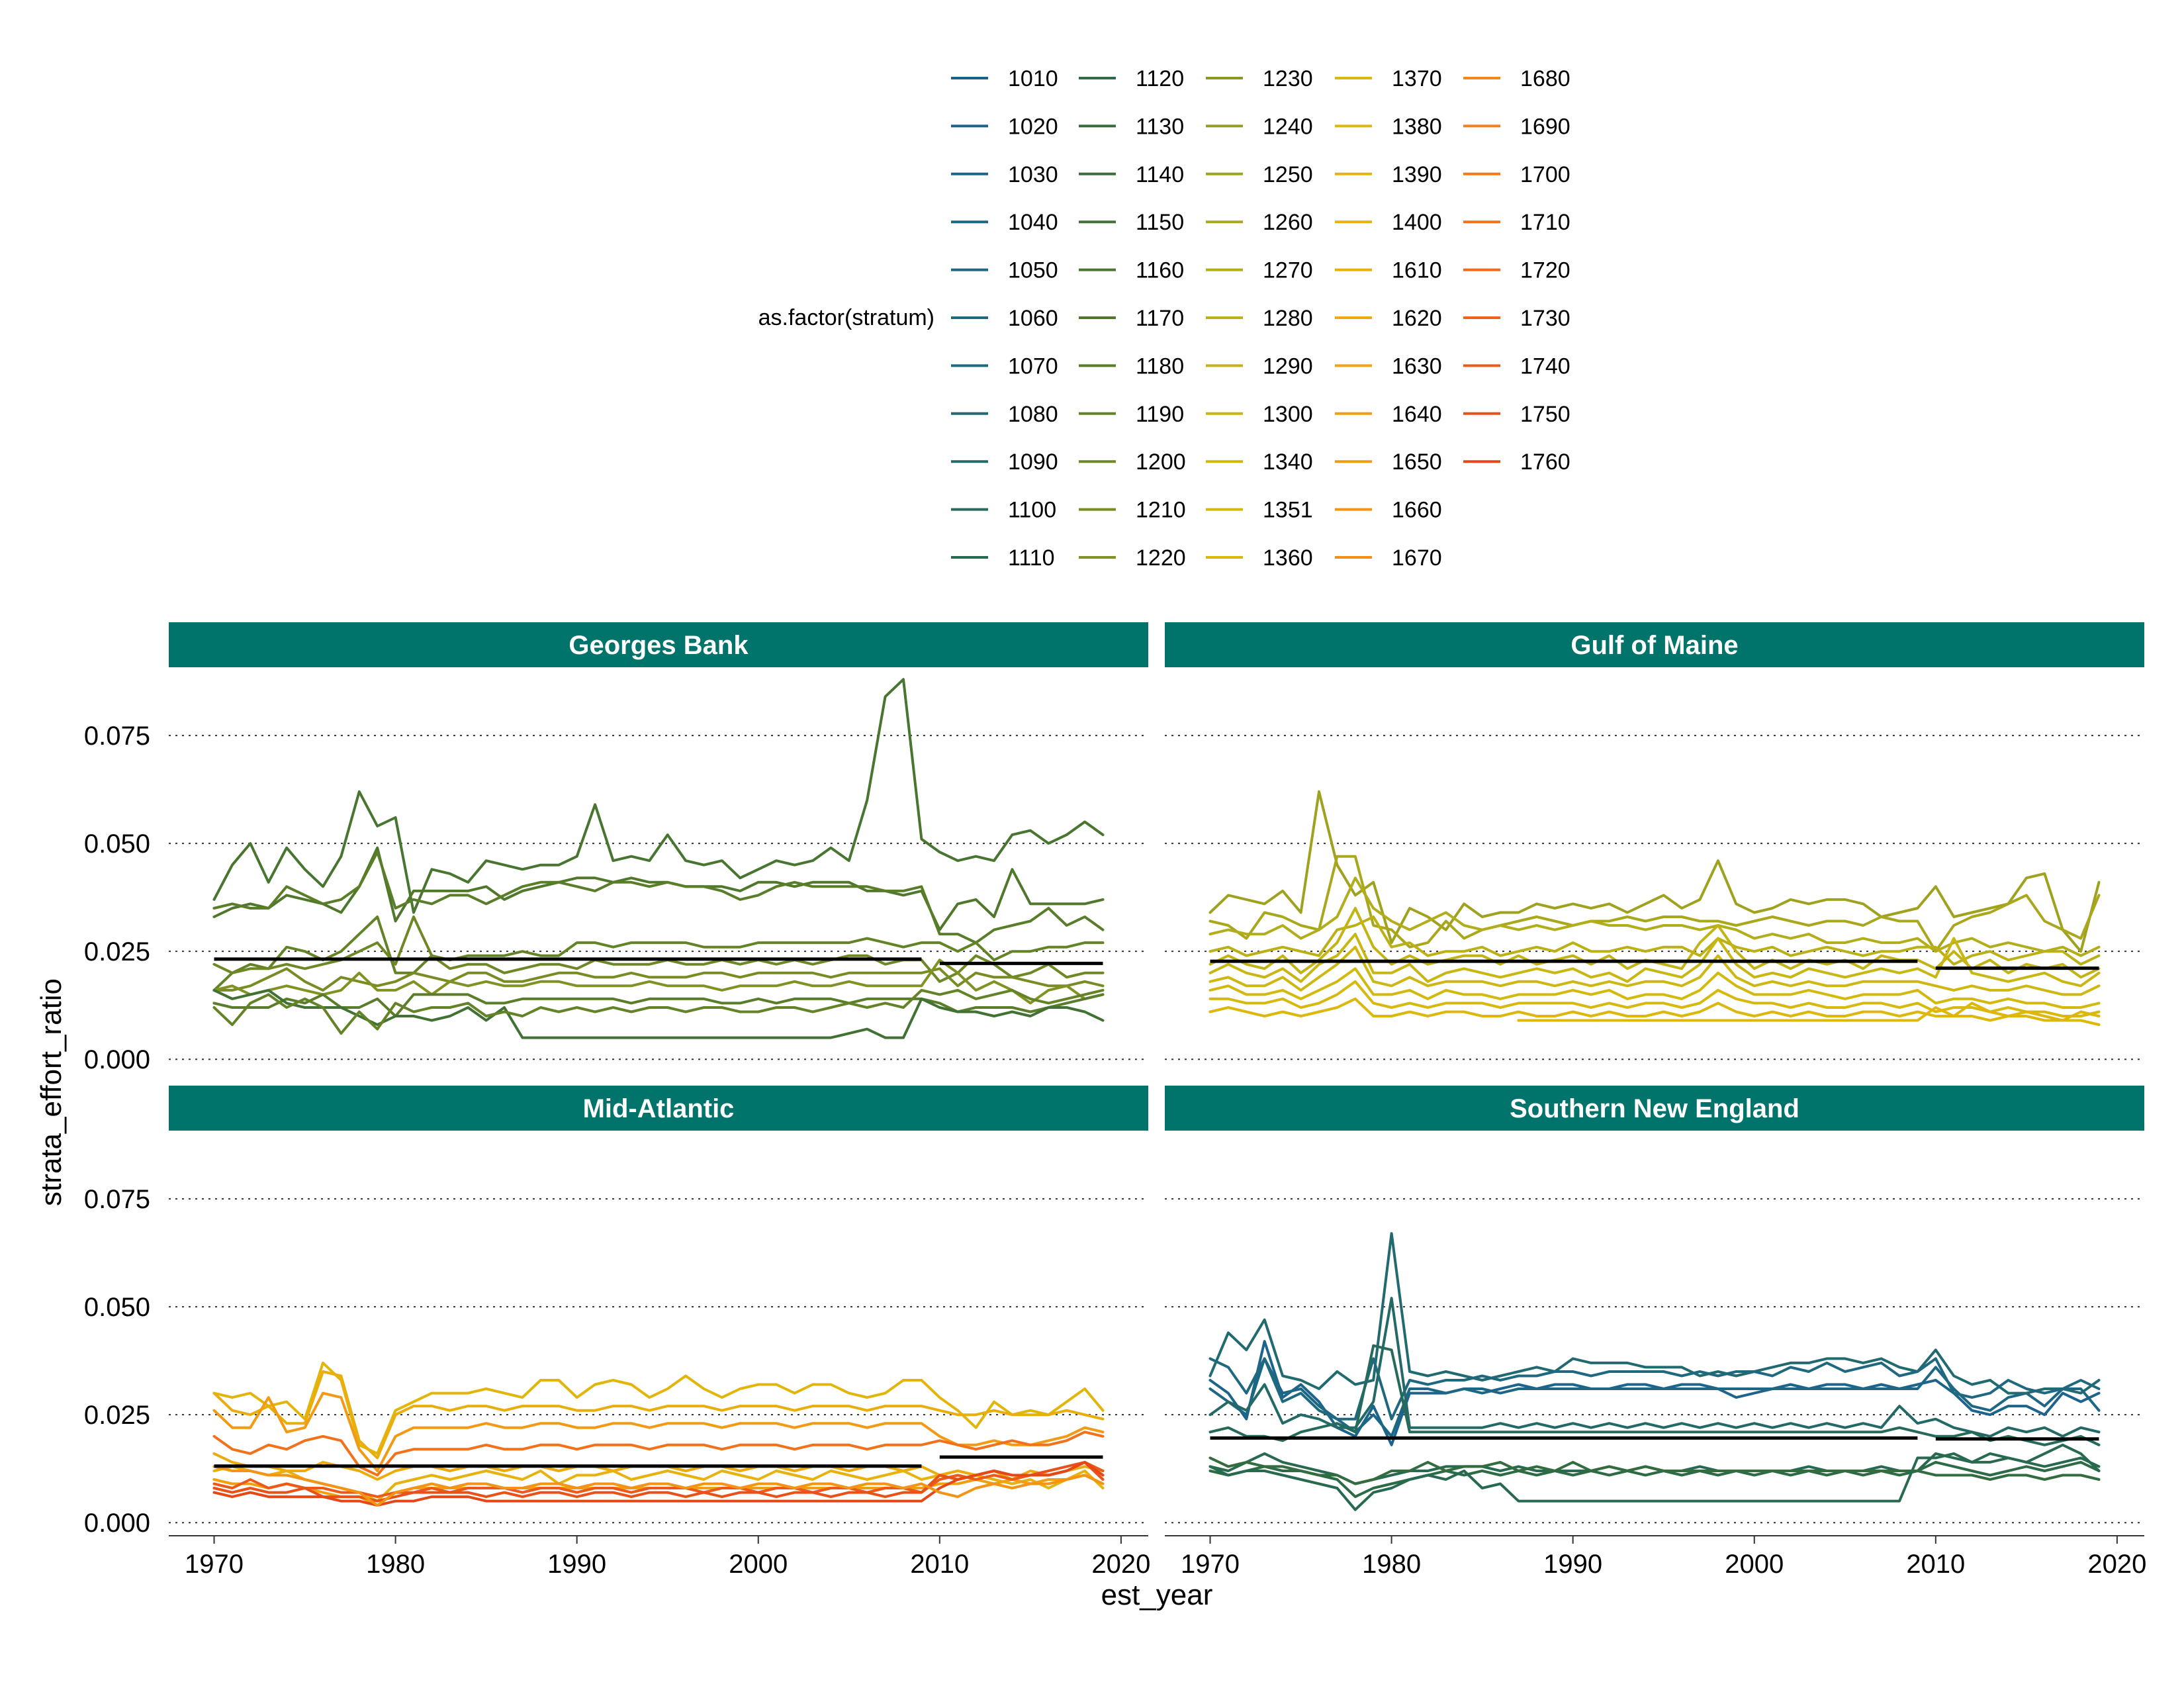 The image size is (2184, 1688). What do you see at coordinates (1132, 558) in the screenshot?
I see `legend-entry: 1220` at bounding box center [1132, 558].